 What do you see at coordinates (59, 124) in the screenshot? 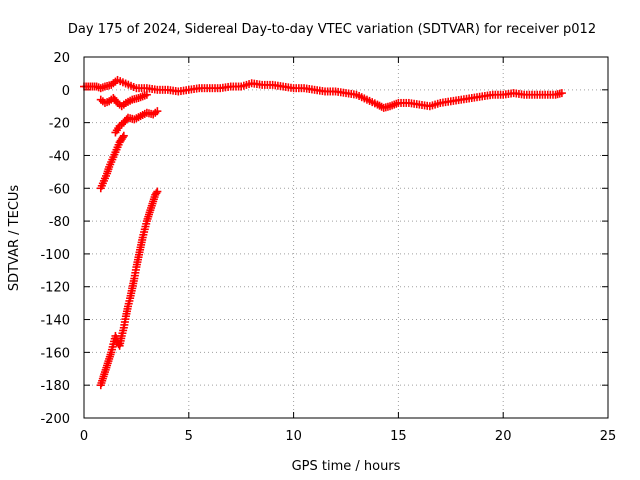
I see `y-tick-label: -20` at bounding box center [59, 124].